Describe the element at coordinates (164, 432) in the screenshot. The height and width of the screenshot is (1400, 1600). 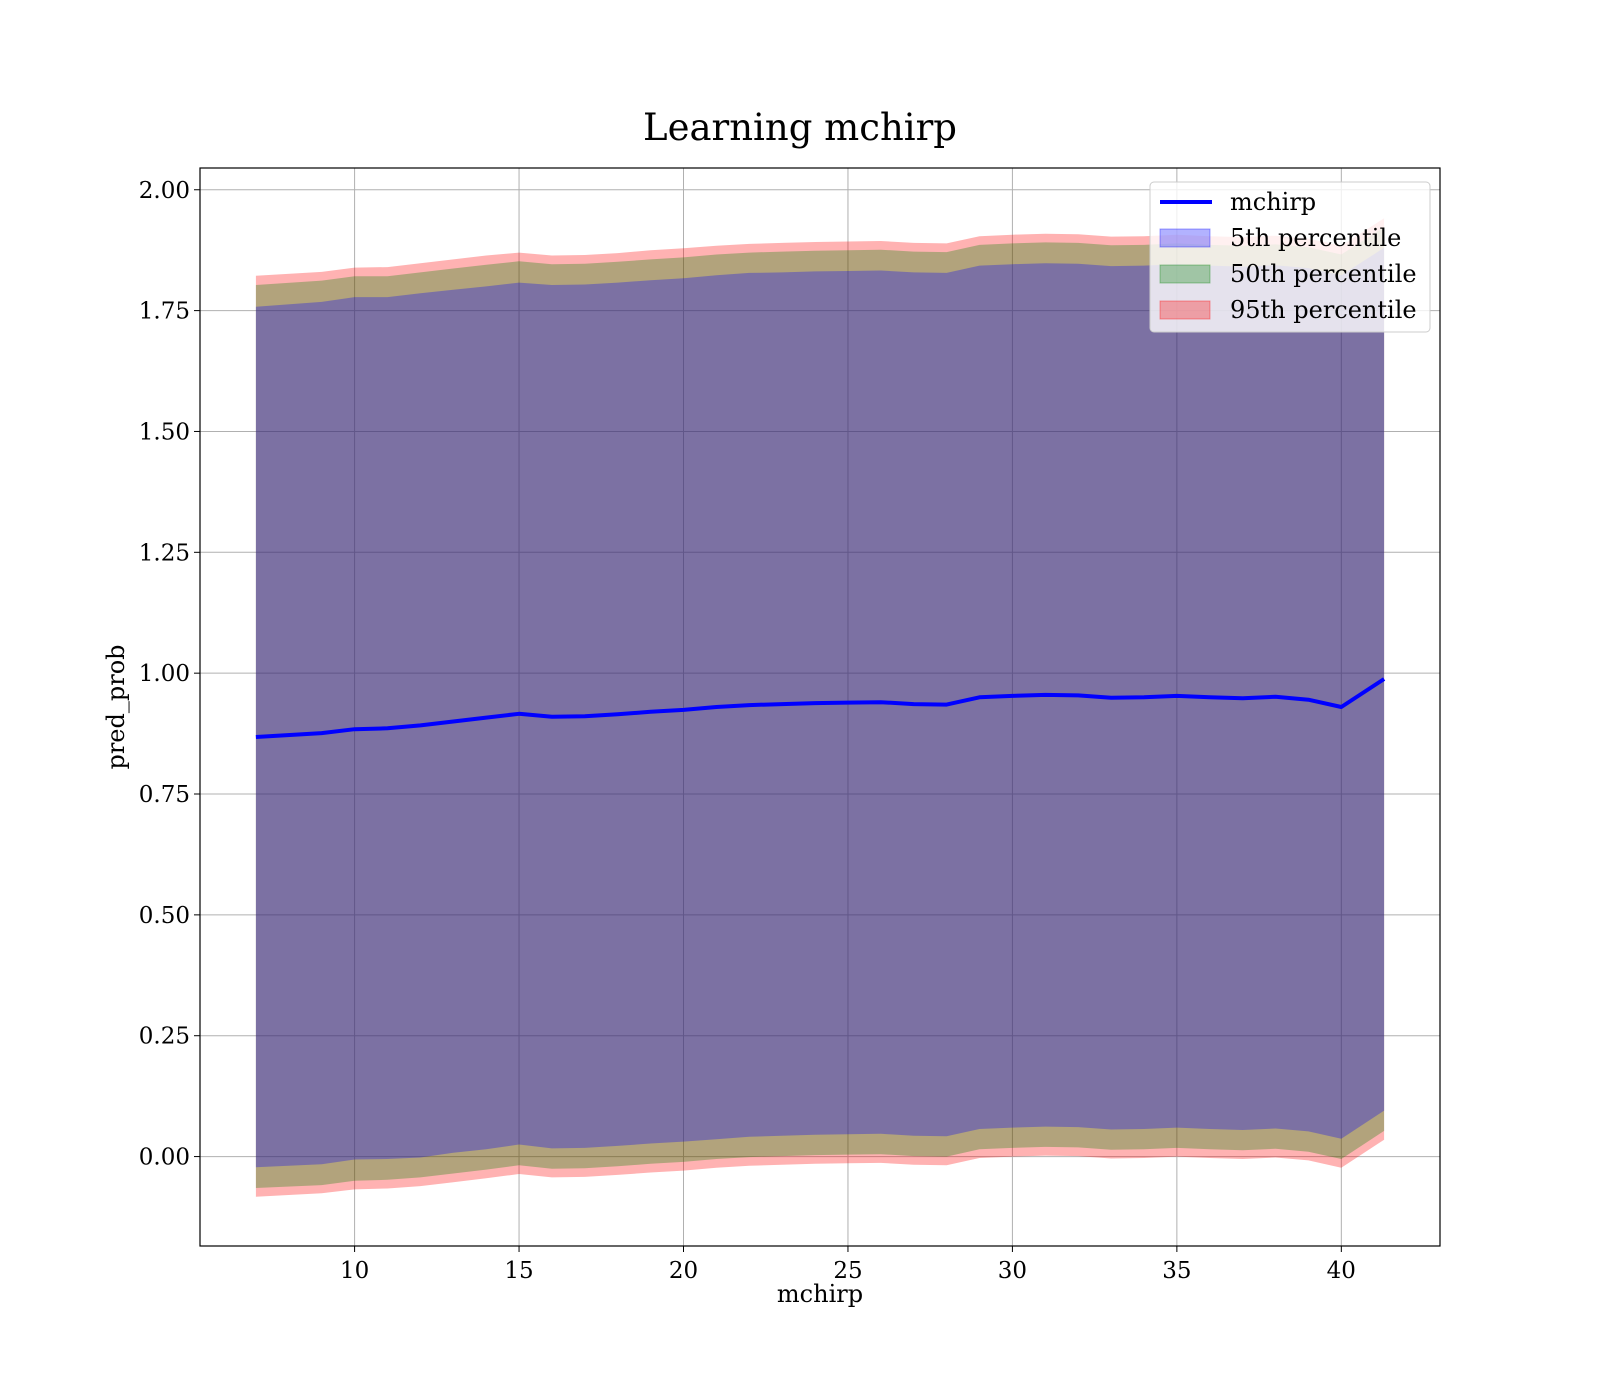
I see `y-tick-label: 1.50` at that location.